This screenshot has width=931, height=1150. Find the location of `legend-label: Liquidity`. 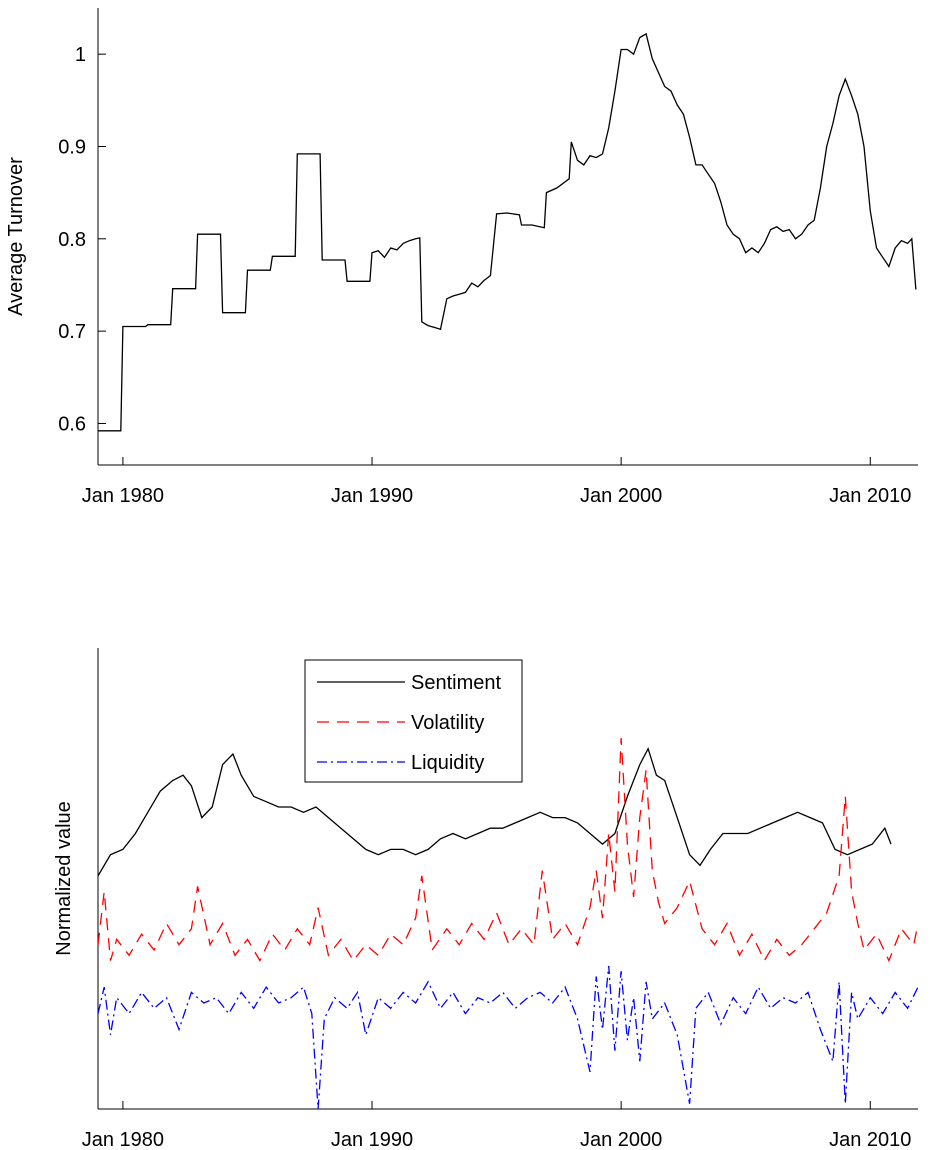

legend-label: Liquidity is located at coordinates (447, 763).